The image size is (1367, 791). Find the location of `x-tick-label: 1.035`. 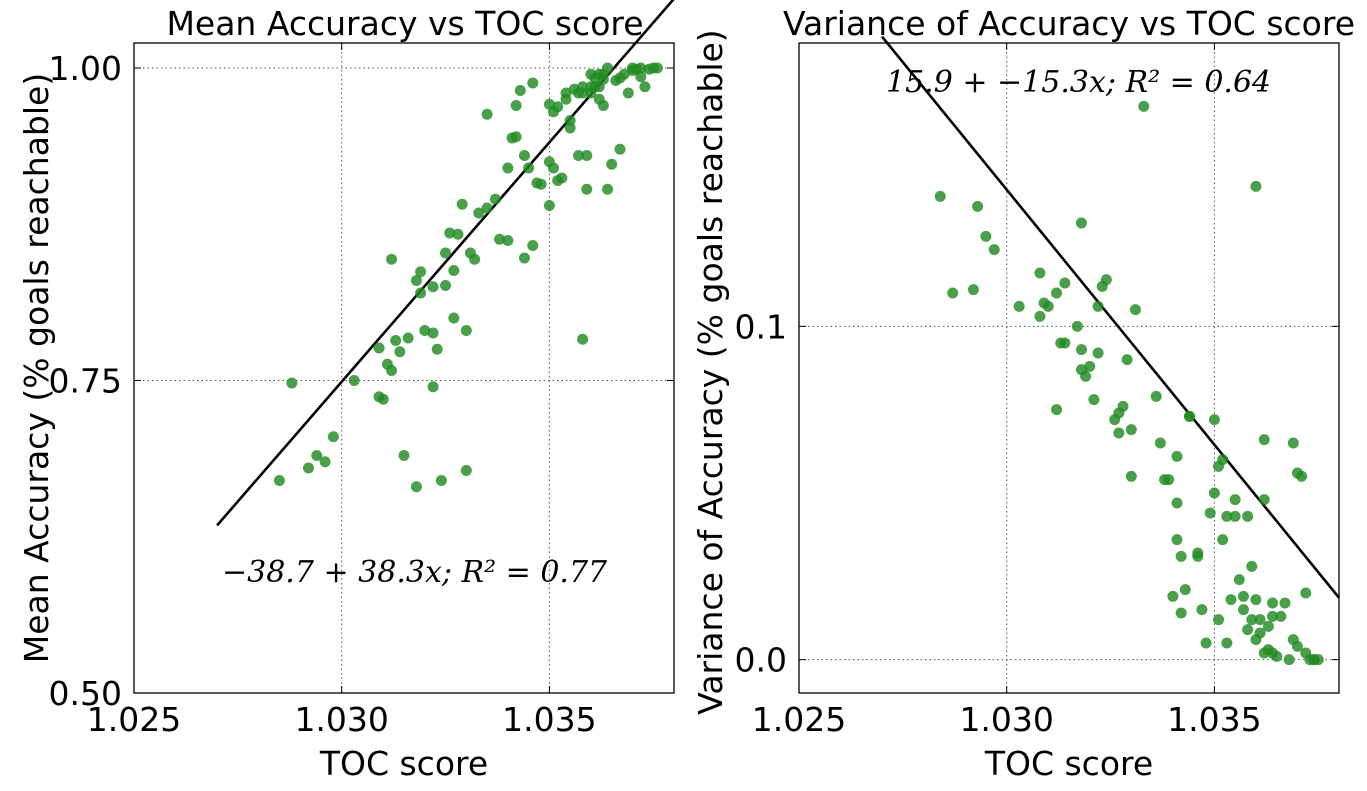

x-tick-label: 1.035 is located at coordinates (549, 719).